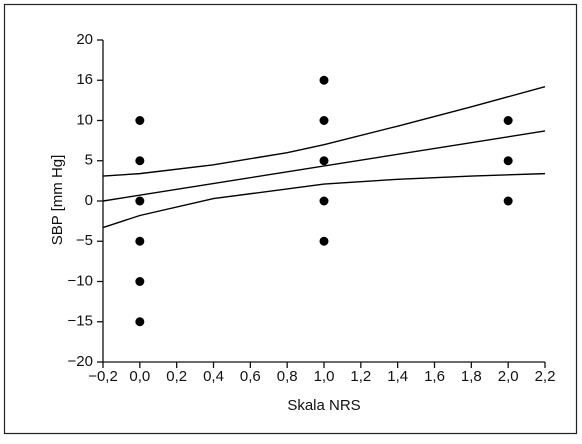  Describe the element at coordinates (213, 376) in the screenshot. I see `x-tick-label: 0,4` at that location.